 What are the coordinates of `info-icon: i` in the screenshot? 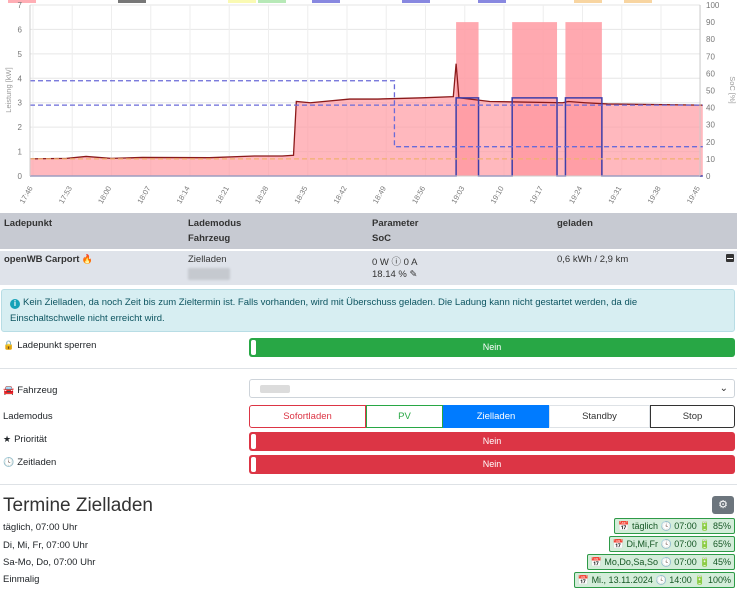 It's located at (15, 304).